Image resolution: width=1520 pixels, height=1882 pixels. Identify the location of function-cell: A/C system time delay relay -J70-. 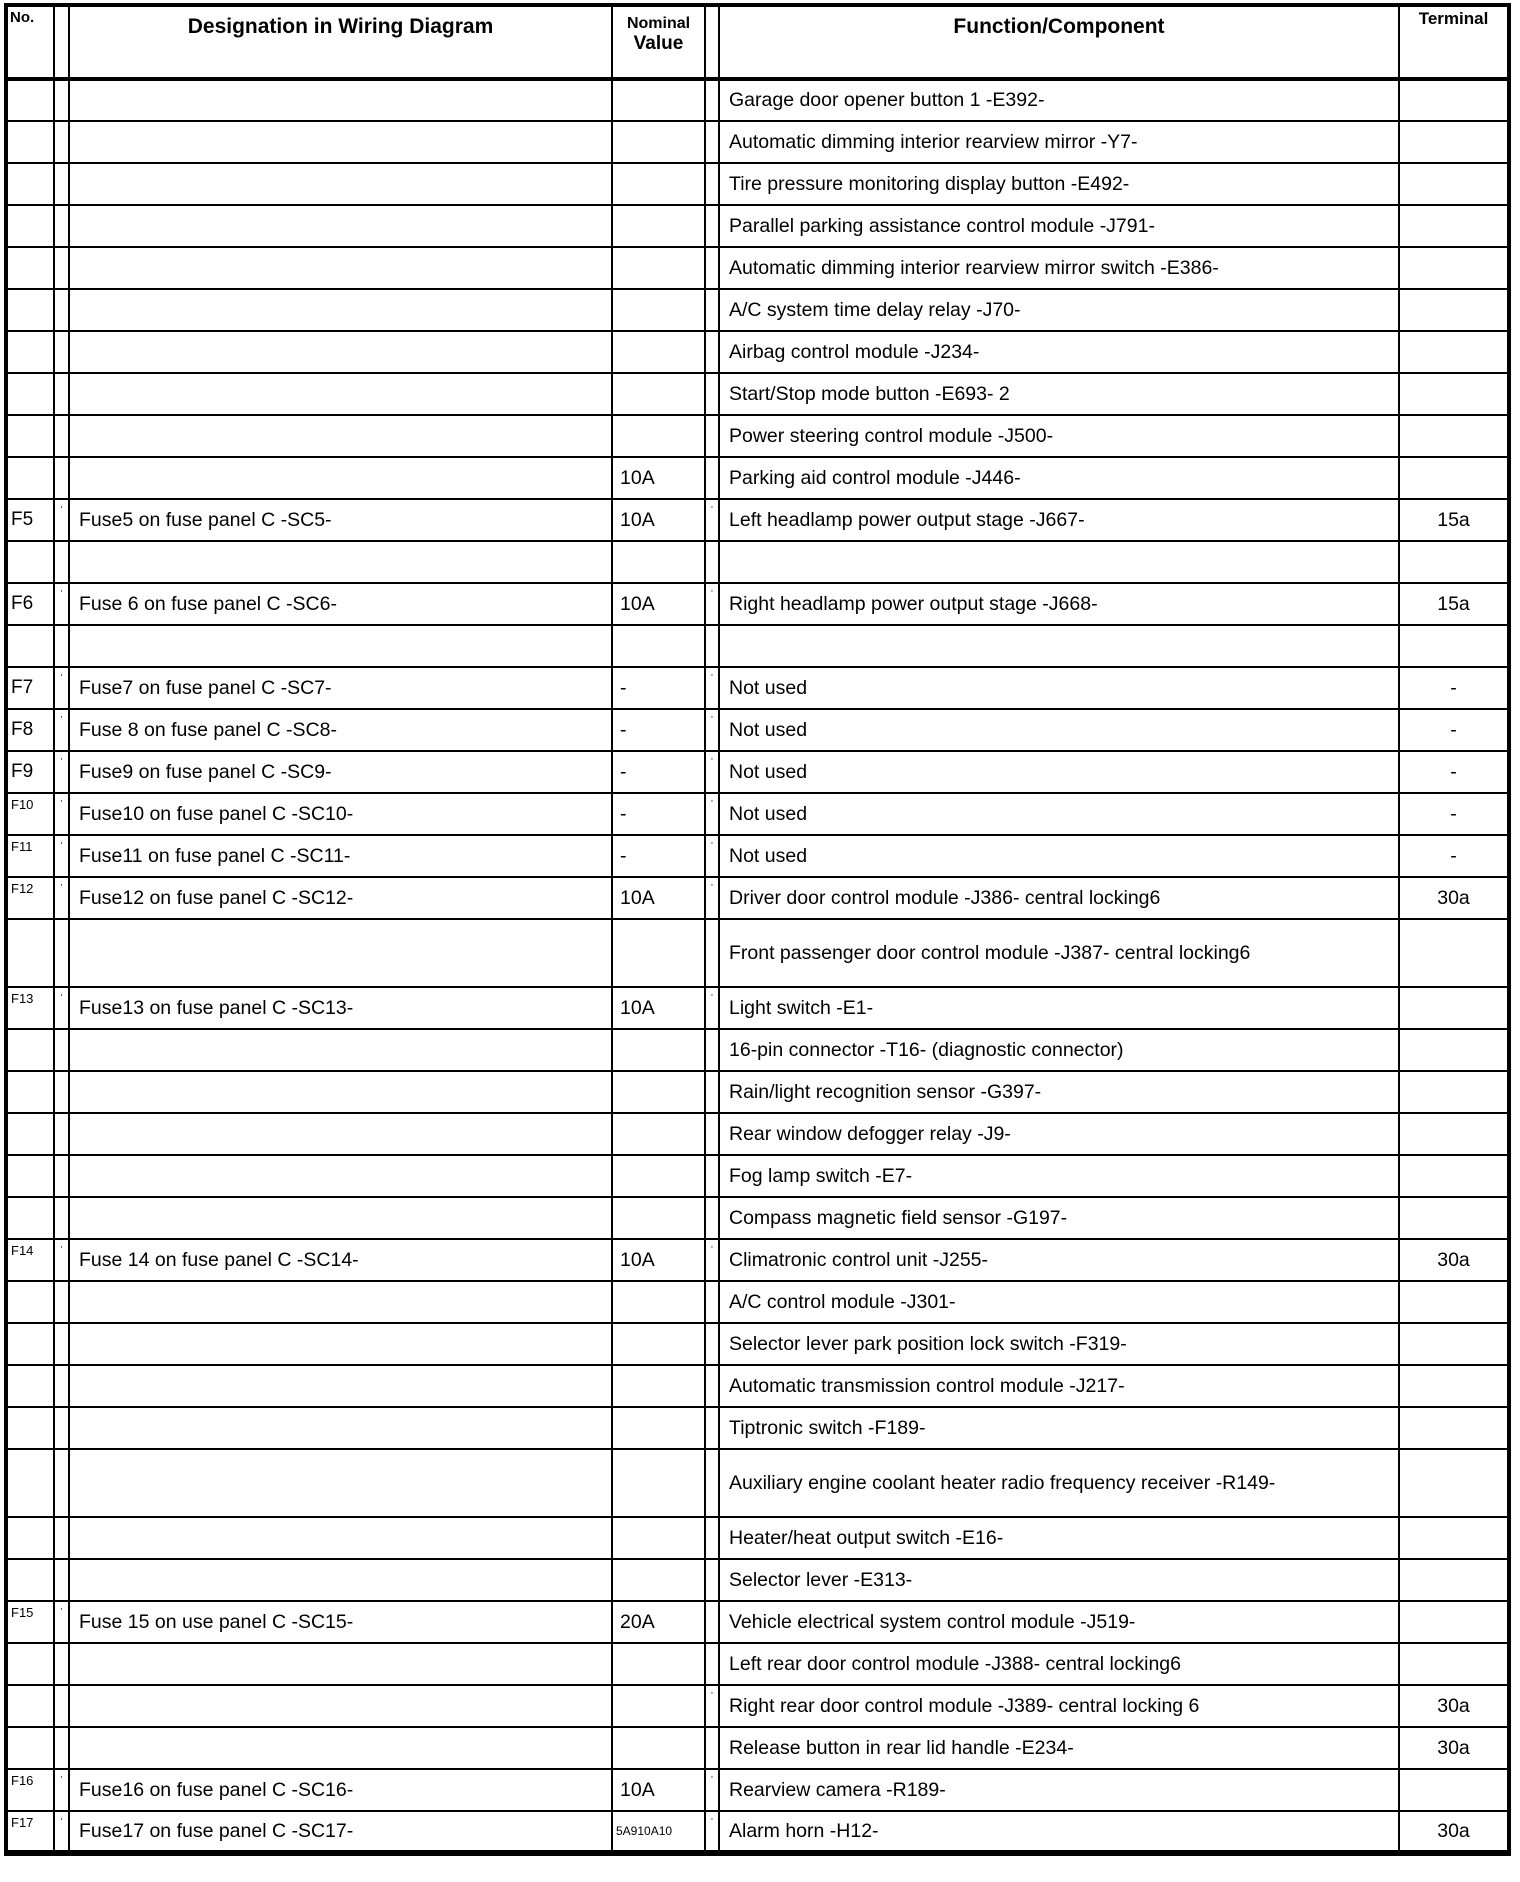
(1059, 310).